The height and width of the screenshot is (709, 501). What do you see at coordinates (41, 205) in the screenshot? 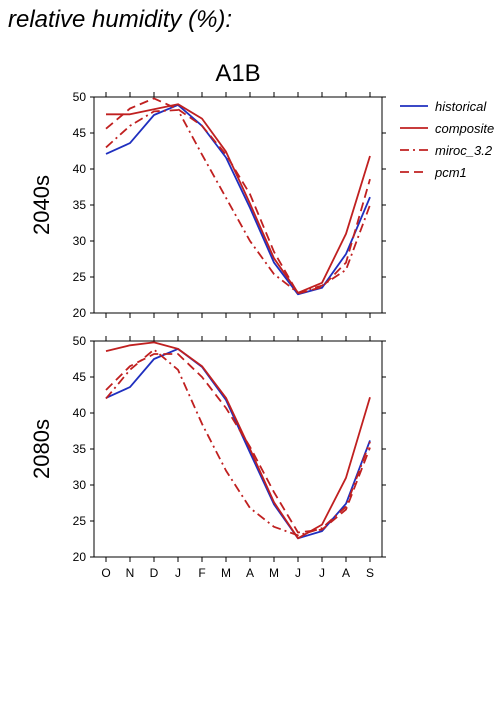
I see `y-axis-label: 2040s` at bounding box center [41, 205].